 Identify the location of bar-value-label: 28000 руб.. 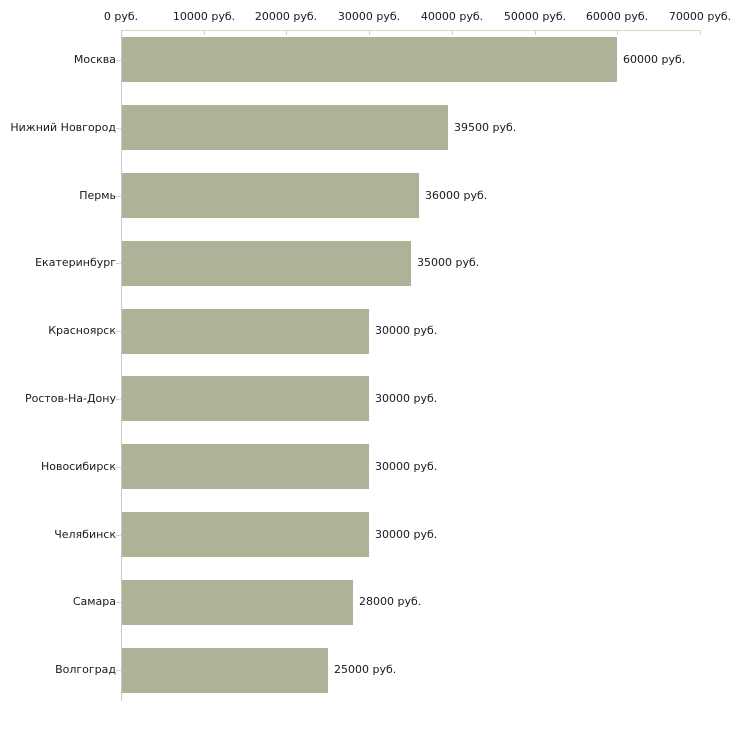
(390, 601).